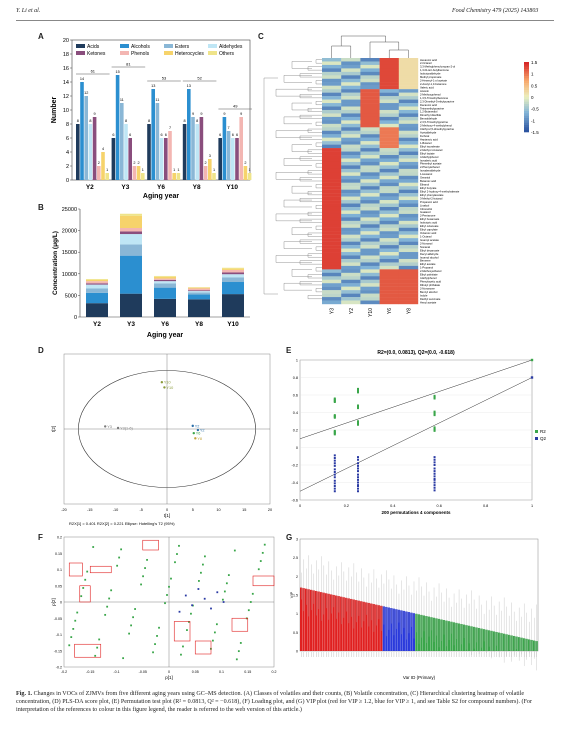 This screenshot has height=741, width=570. I want to click on caption-label: Fig. 1., so click(24, 694).